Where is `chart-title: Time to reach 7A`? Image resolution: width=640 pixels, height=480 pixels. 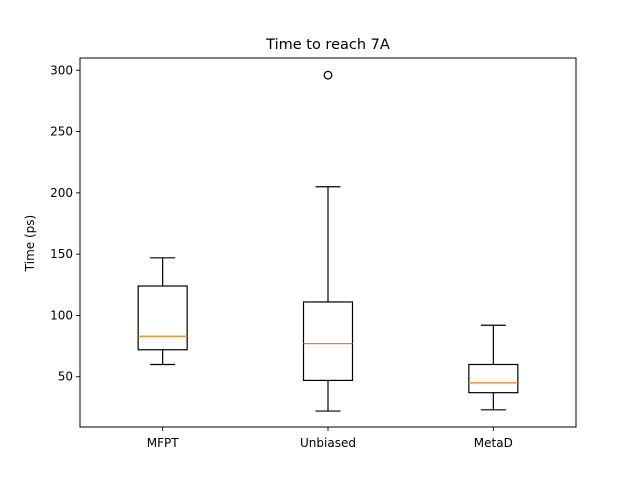
chart-title: Time to reach 7A is located at coordinates (327, 45).